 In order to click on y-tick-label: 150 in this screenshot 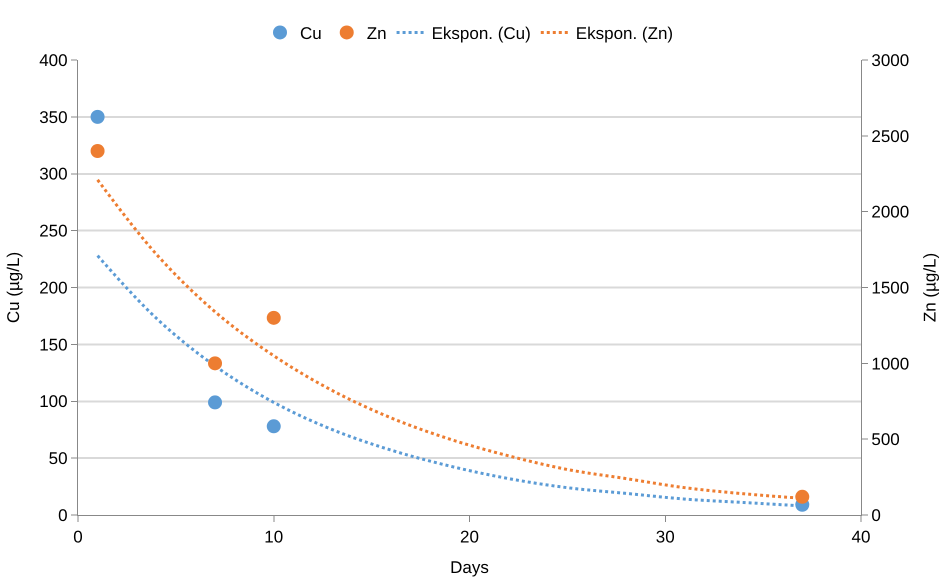, I will do `click(53, 344)`.